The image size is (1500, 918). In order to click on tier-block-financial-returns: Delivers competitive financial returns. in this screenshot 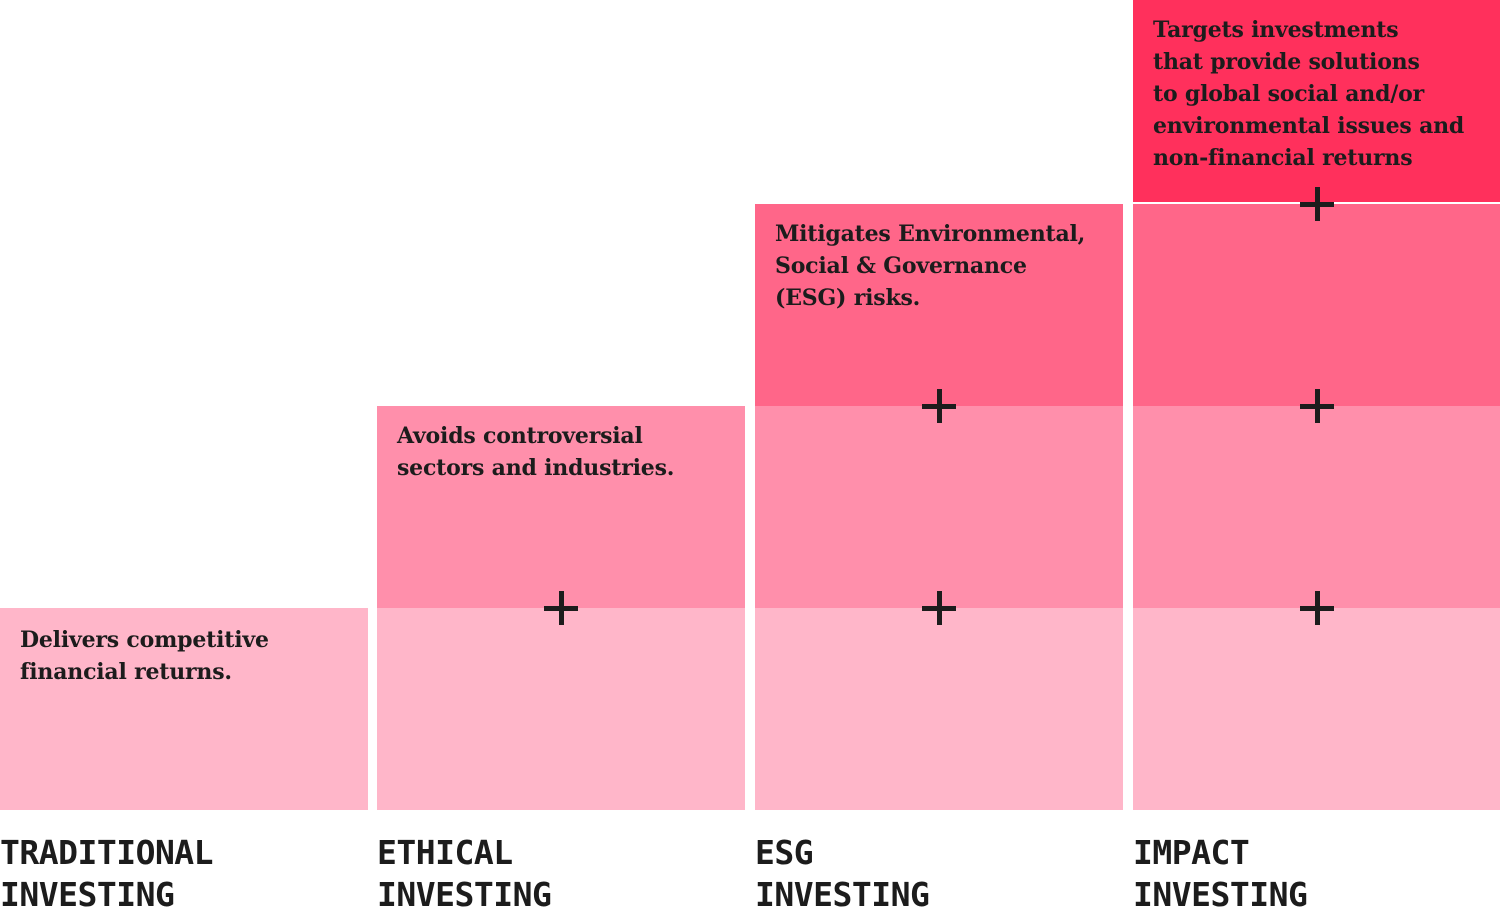, I will do `click(184, 709)`.